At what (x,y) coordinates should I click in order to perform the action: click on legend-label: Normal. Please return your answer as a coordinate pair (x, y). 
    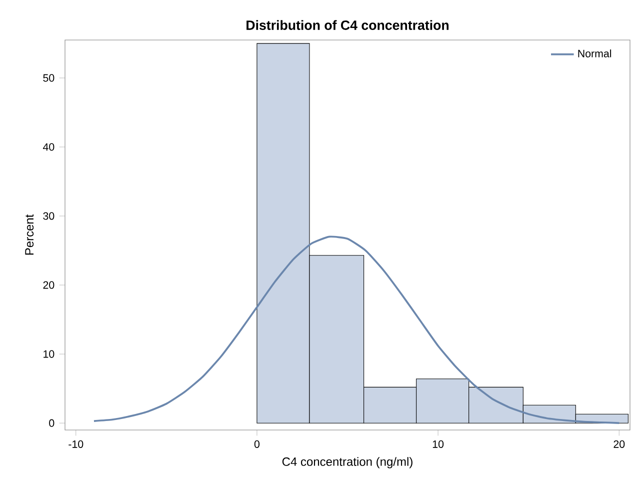
    Looking at the image, I should click on (595, 53).